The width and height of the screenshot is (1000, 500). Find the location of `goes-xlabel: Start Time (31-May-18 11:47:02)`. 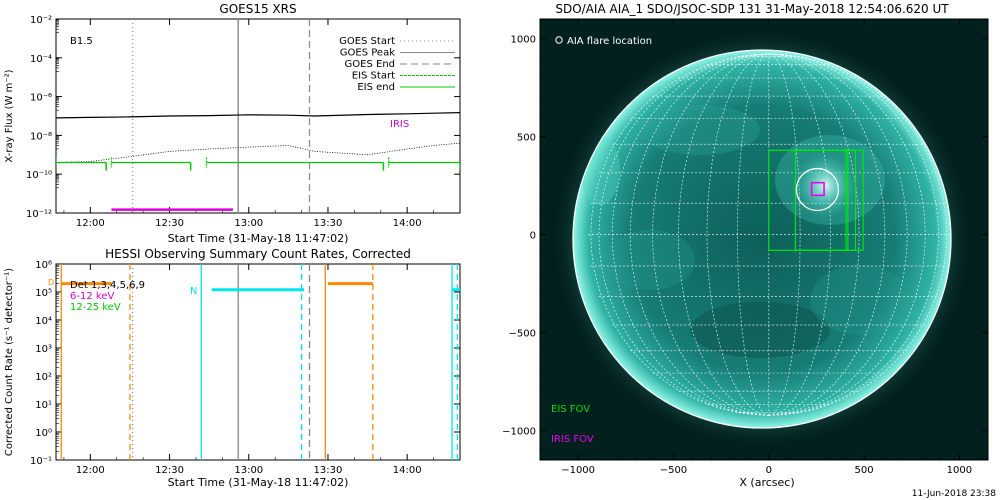

goes-xlabel: Start Time (31-May-18 11:47:02) is located at coordinates (258, 238).